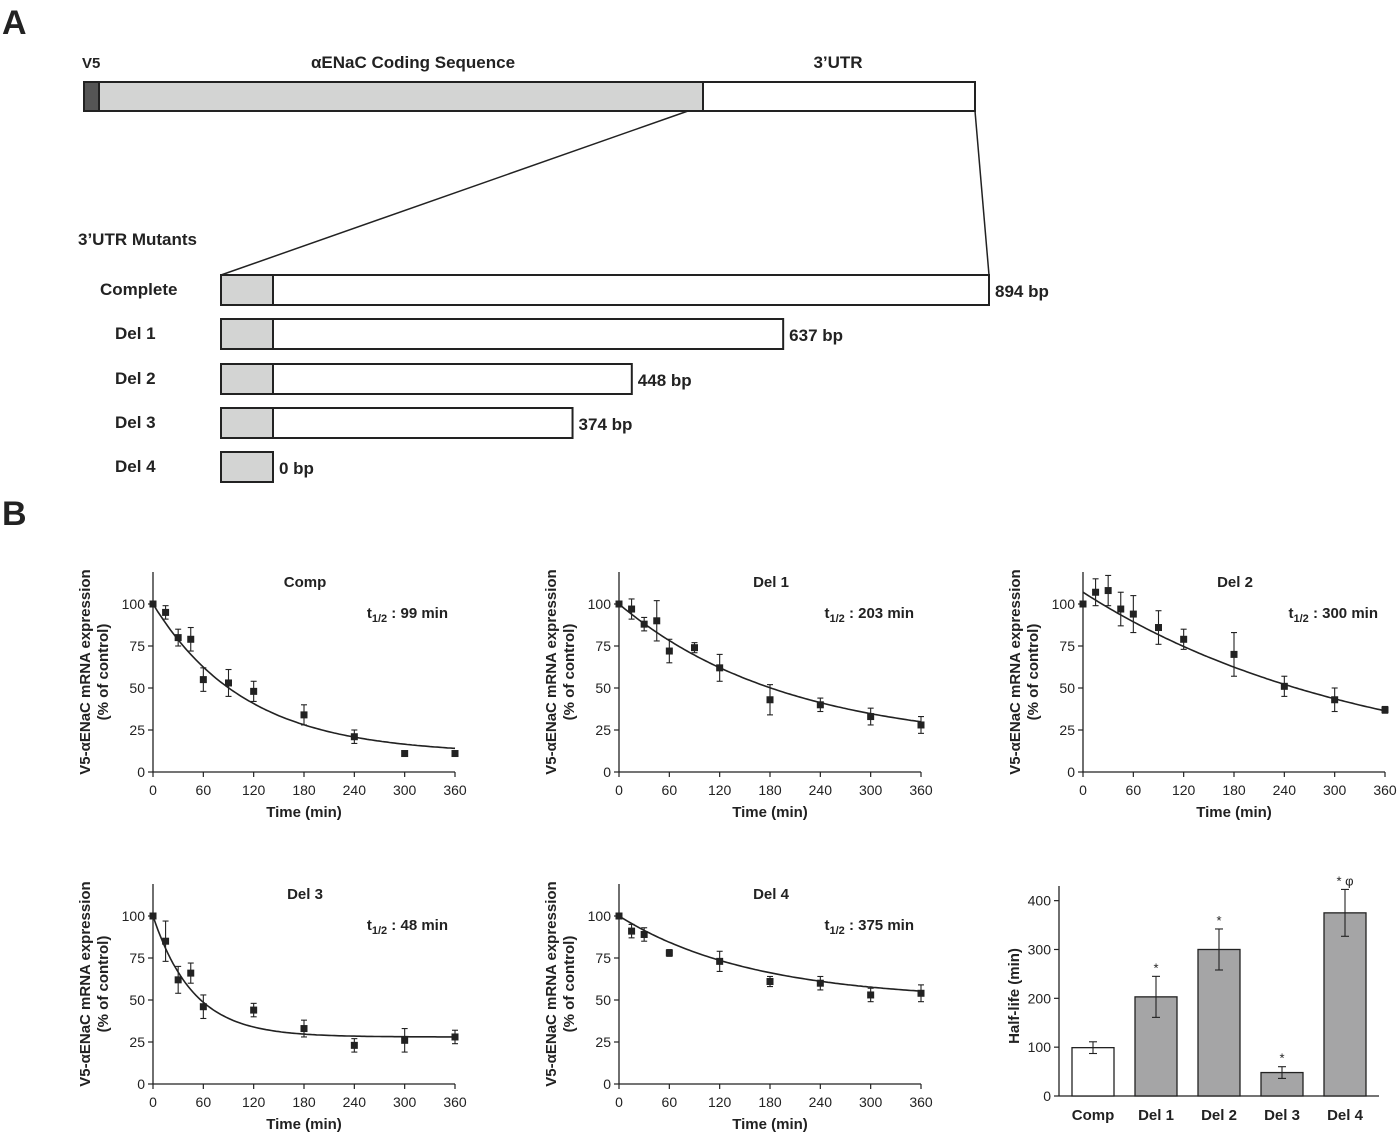 Image resolution: width=1400 pixels, height=1137 pixels. Describe the element at coordinates (91, 63) in the screenshot. I see `v5-label: V5` at that location.